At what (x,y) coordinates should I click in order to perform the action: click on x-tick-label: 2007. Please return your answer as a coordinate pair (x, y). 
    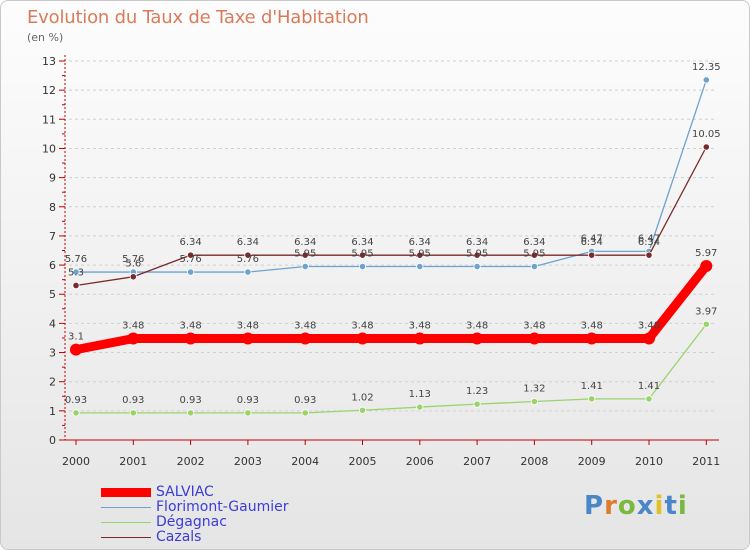
    Looking at the image, I should click on (477, 461).